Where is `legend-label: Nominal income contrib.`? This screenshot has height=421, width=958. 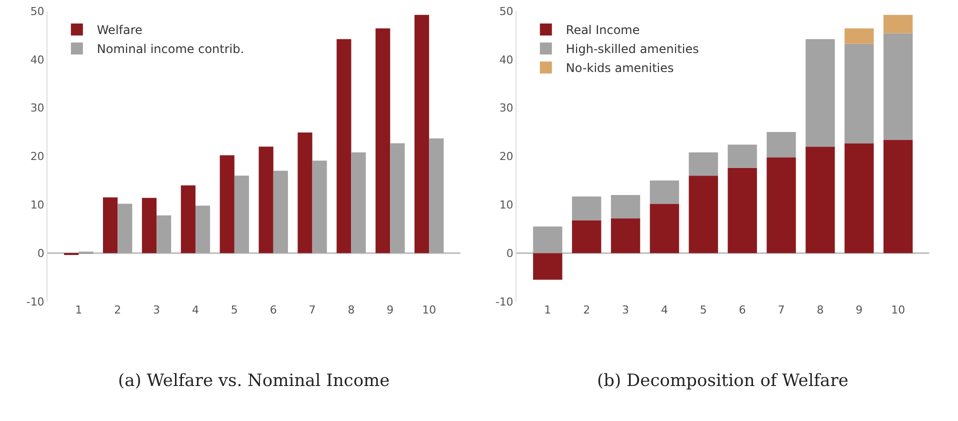
legend-label: Nominal income contrib. is located at coordinates (170, 49).